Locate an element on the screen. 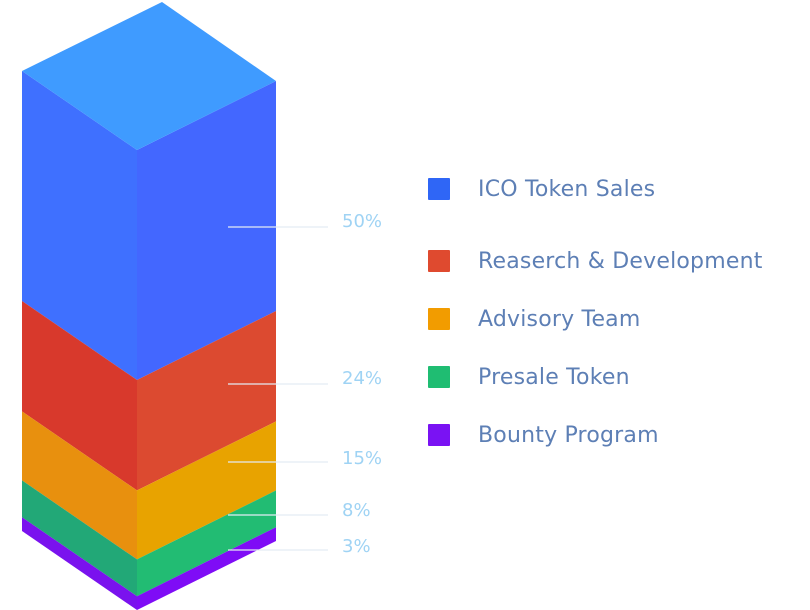 The width and height of the screenshot is (810, 610). percent-label-ico-token-sales: 50% is located at coordinates (362, 221).